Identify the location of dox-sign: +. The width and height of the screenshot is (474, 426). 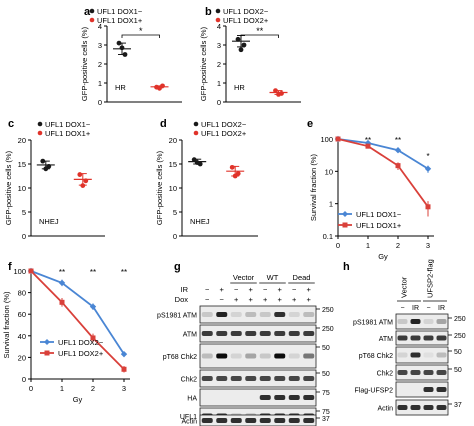
(265, 299).